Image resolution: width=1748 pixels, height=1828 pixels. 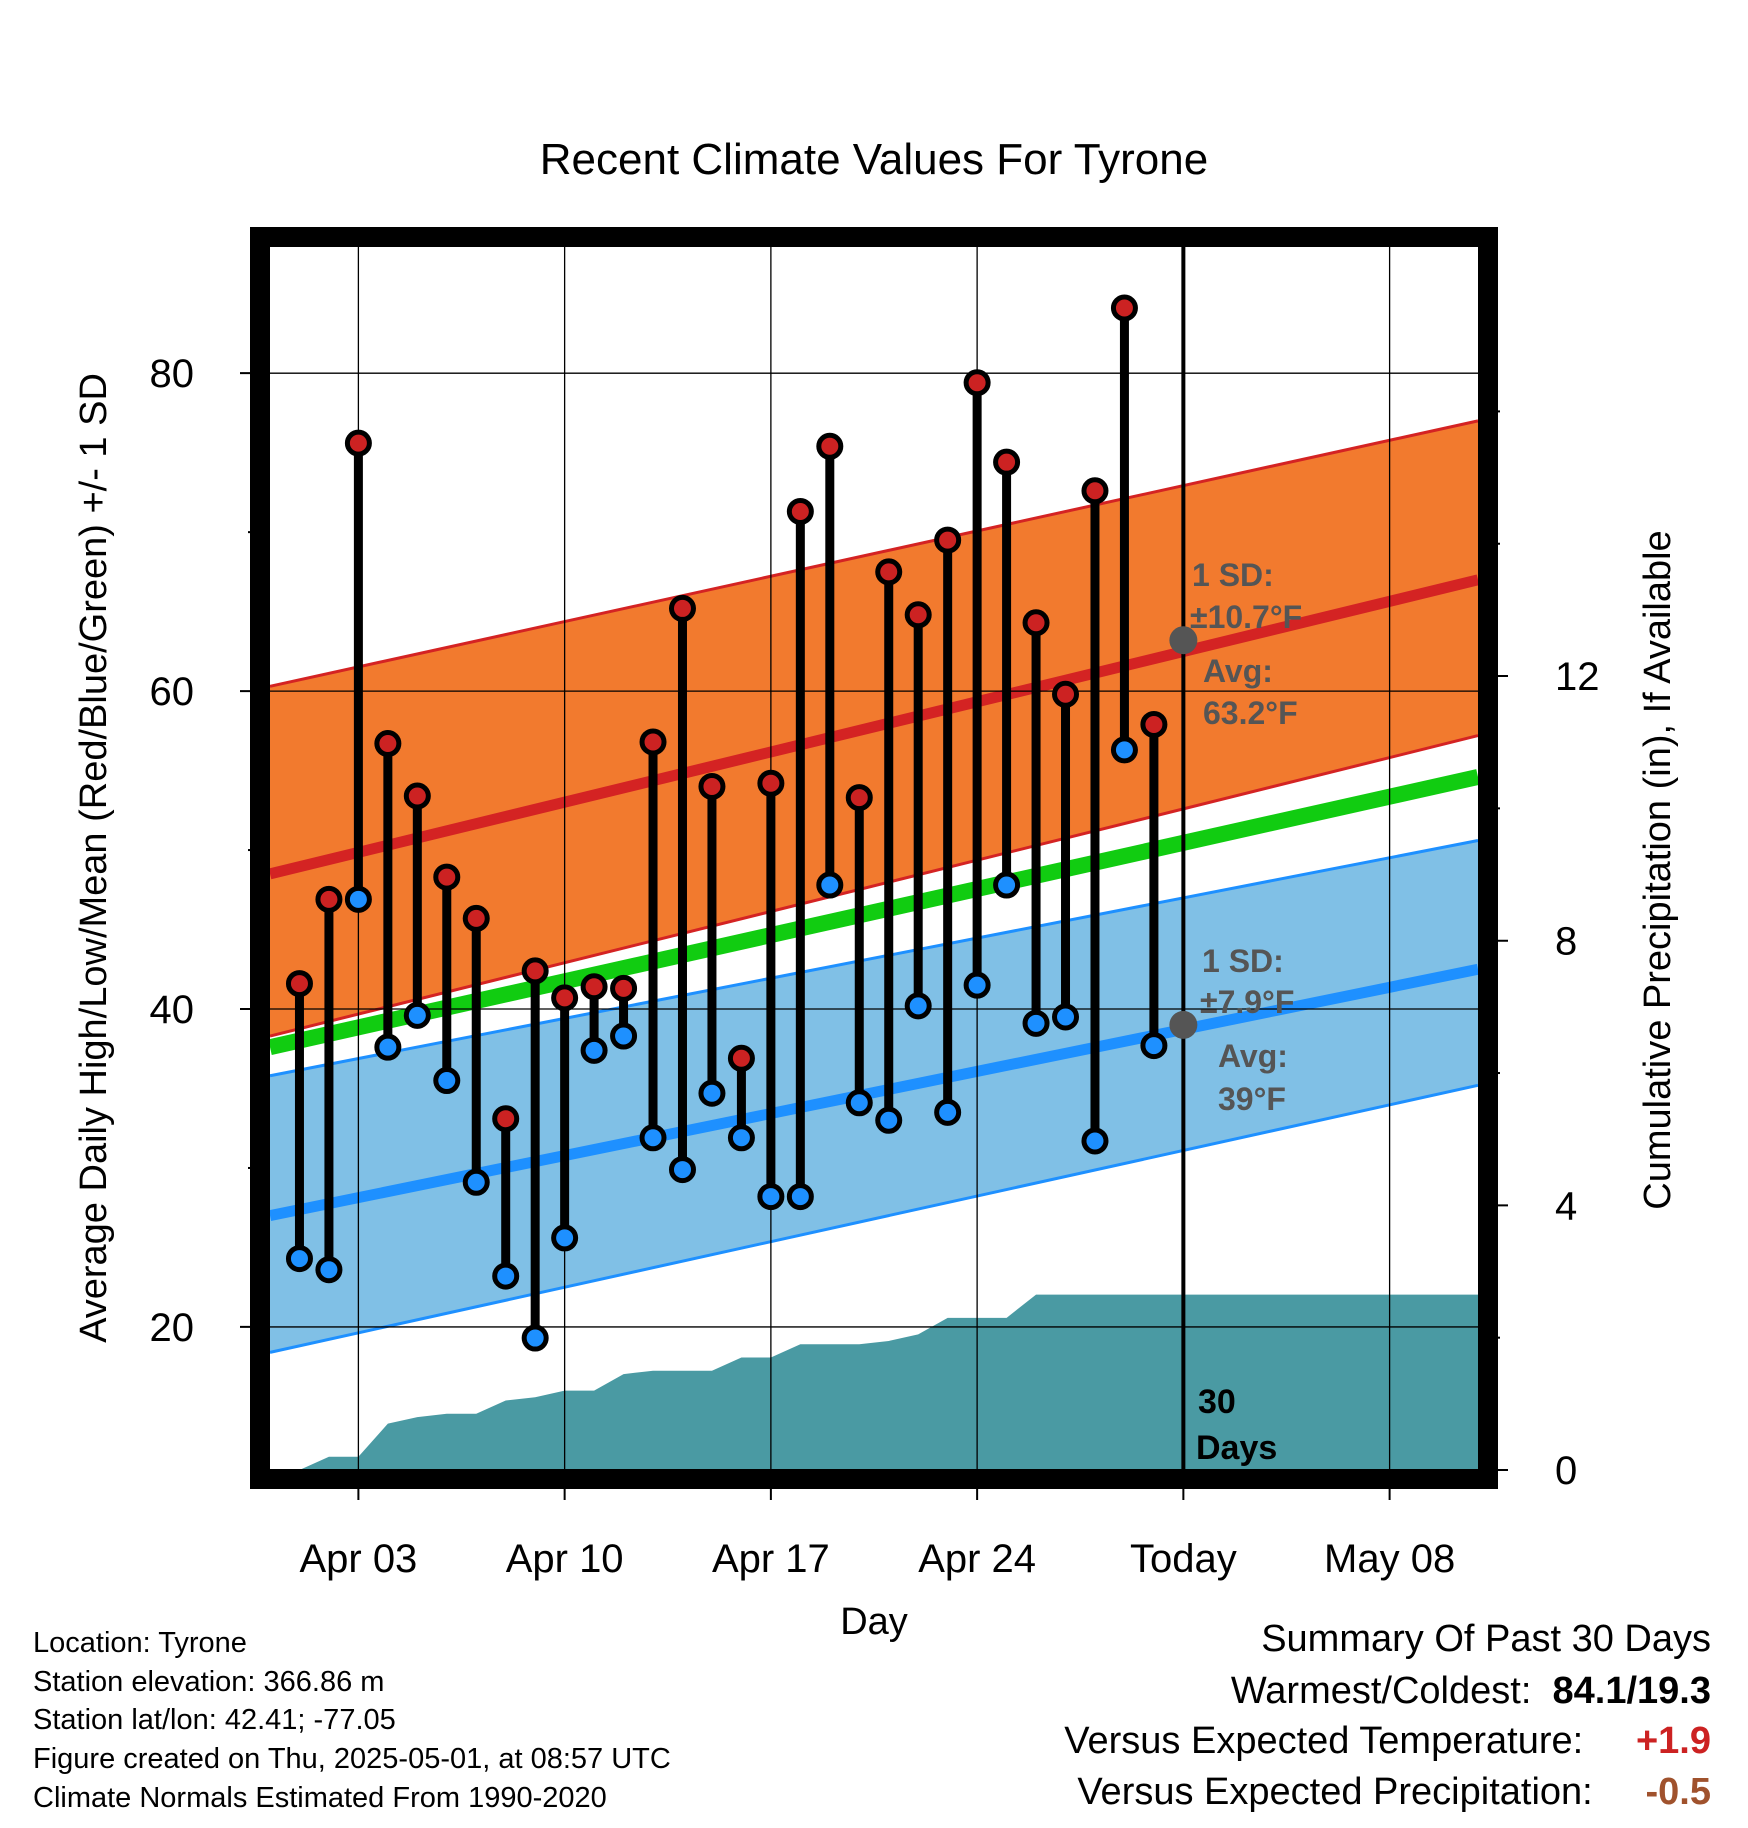 What do you see at coordinates (771, 1559) in the screenshot?
I see `x-tick-label: Apr 17` at bounding box center [771, 1559].